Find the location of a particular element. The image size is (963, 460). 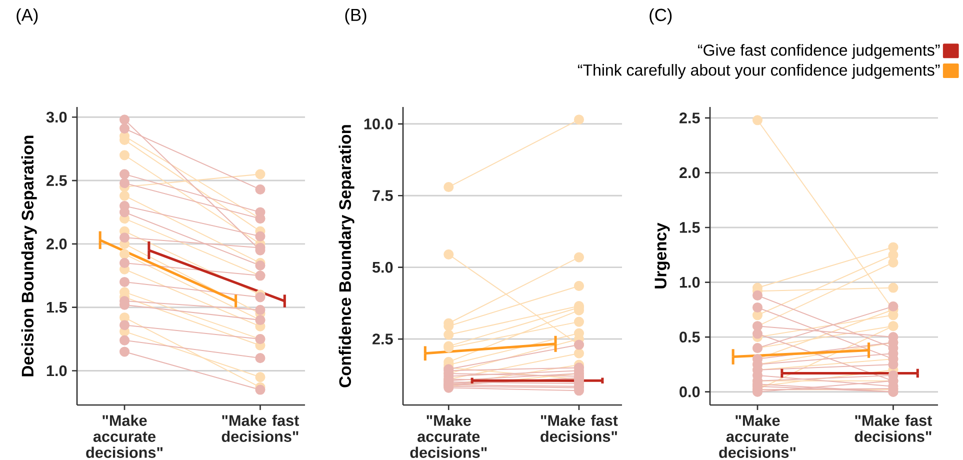

y-tick-label: 0.5 is located at coordinates (690, 337).